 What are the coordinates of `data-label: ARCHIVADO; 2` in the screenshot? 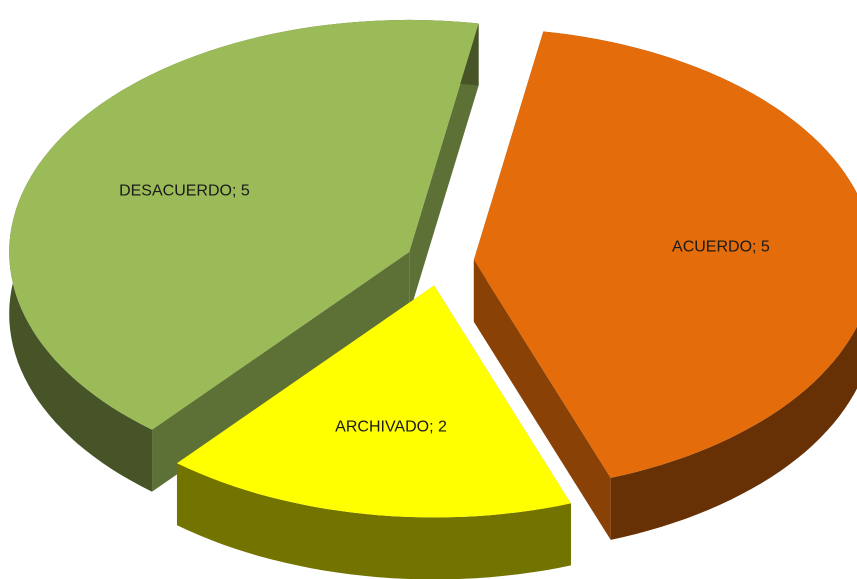 It's located at (391, 426).